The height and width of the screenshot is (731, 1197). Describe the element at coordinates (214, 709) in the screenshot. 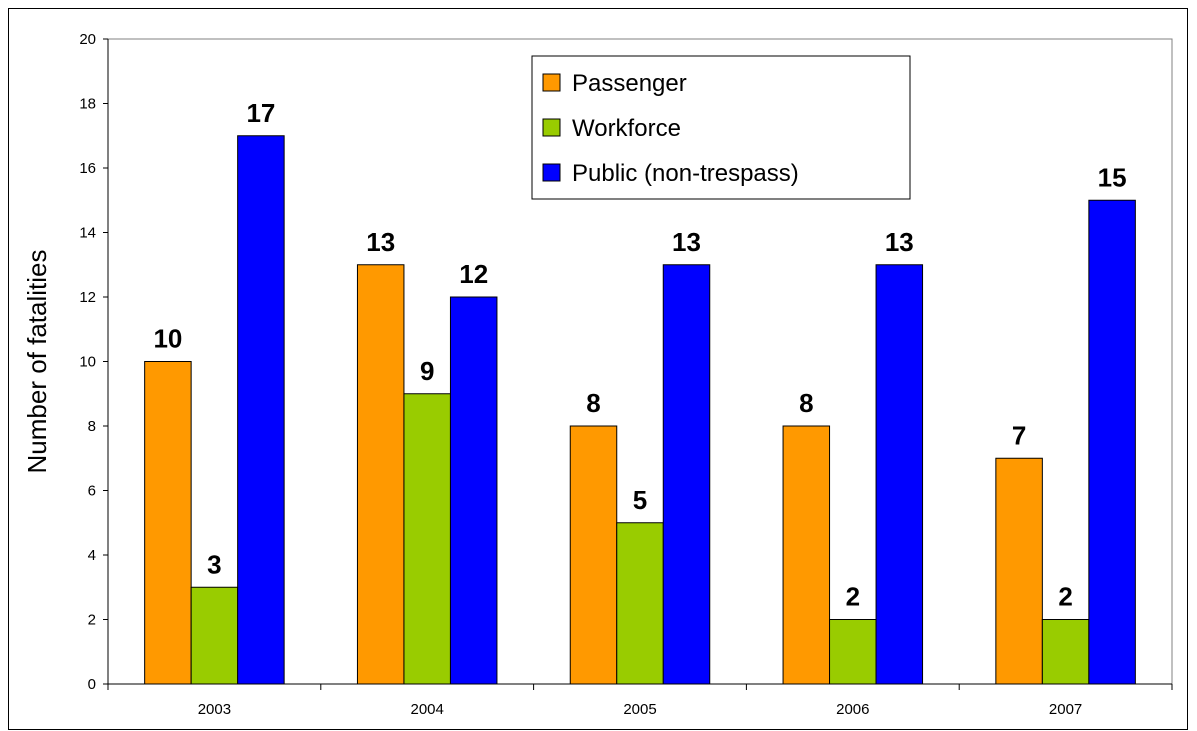

I see `x-tick-label: 2003` at that location.